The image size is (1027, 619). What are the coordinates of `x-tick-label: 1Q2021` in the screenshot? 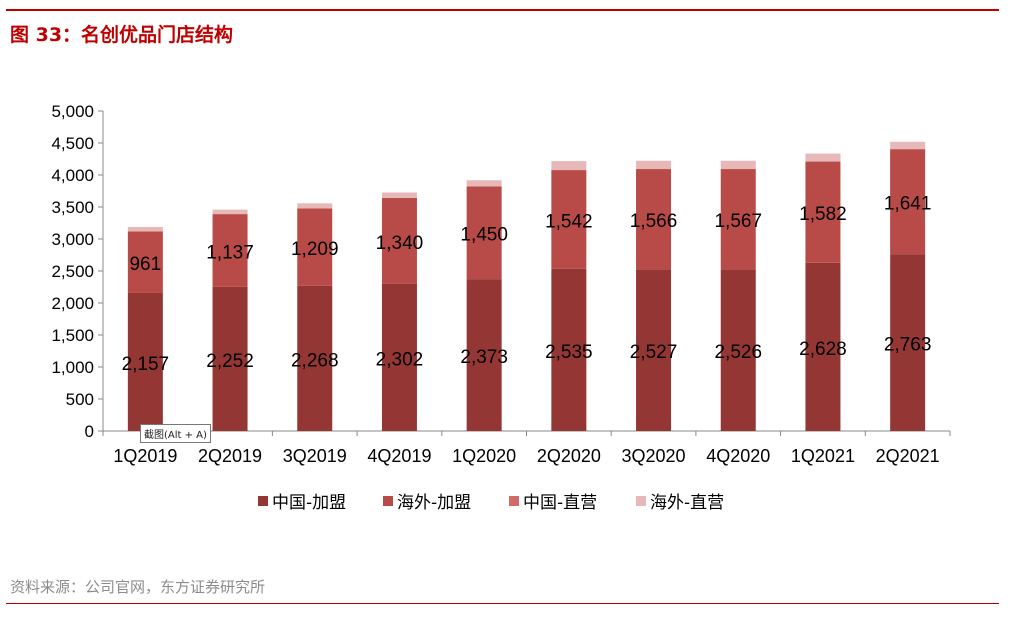 It's located at (823, 456).